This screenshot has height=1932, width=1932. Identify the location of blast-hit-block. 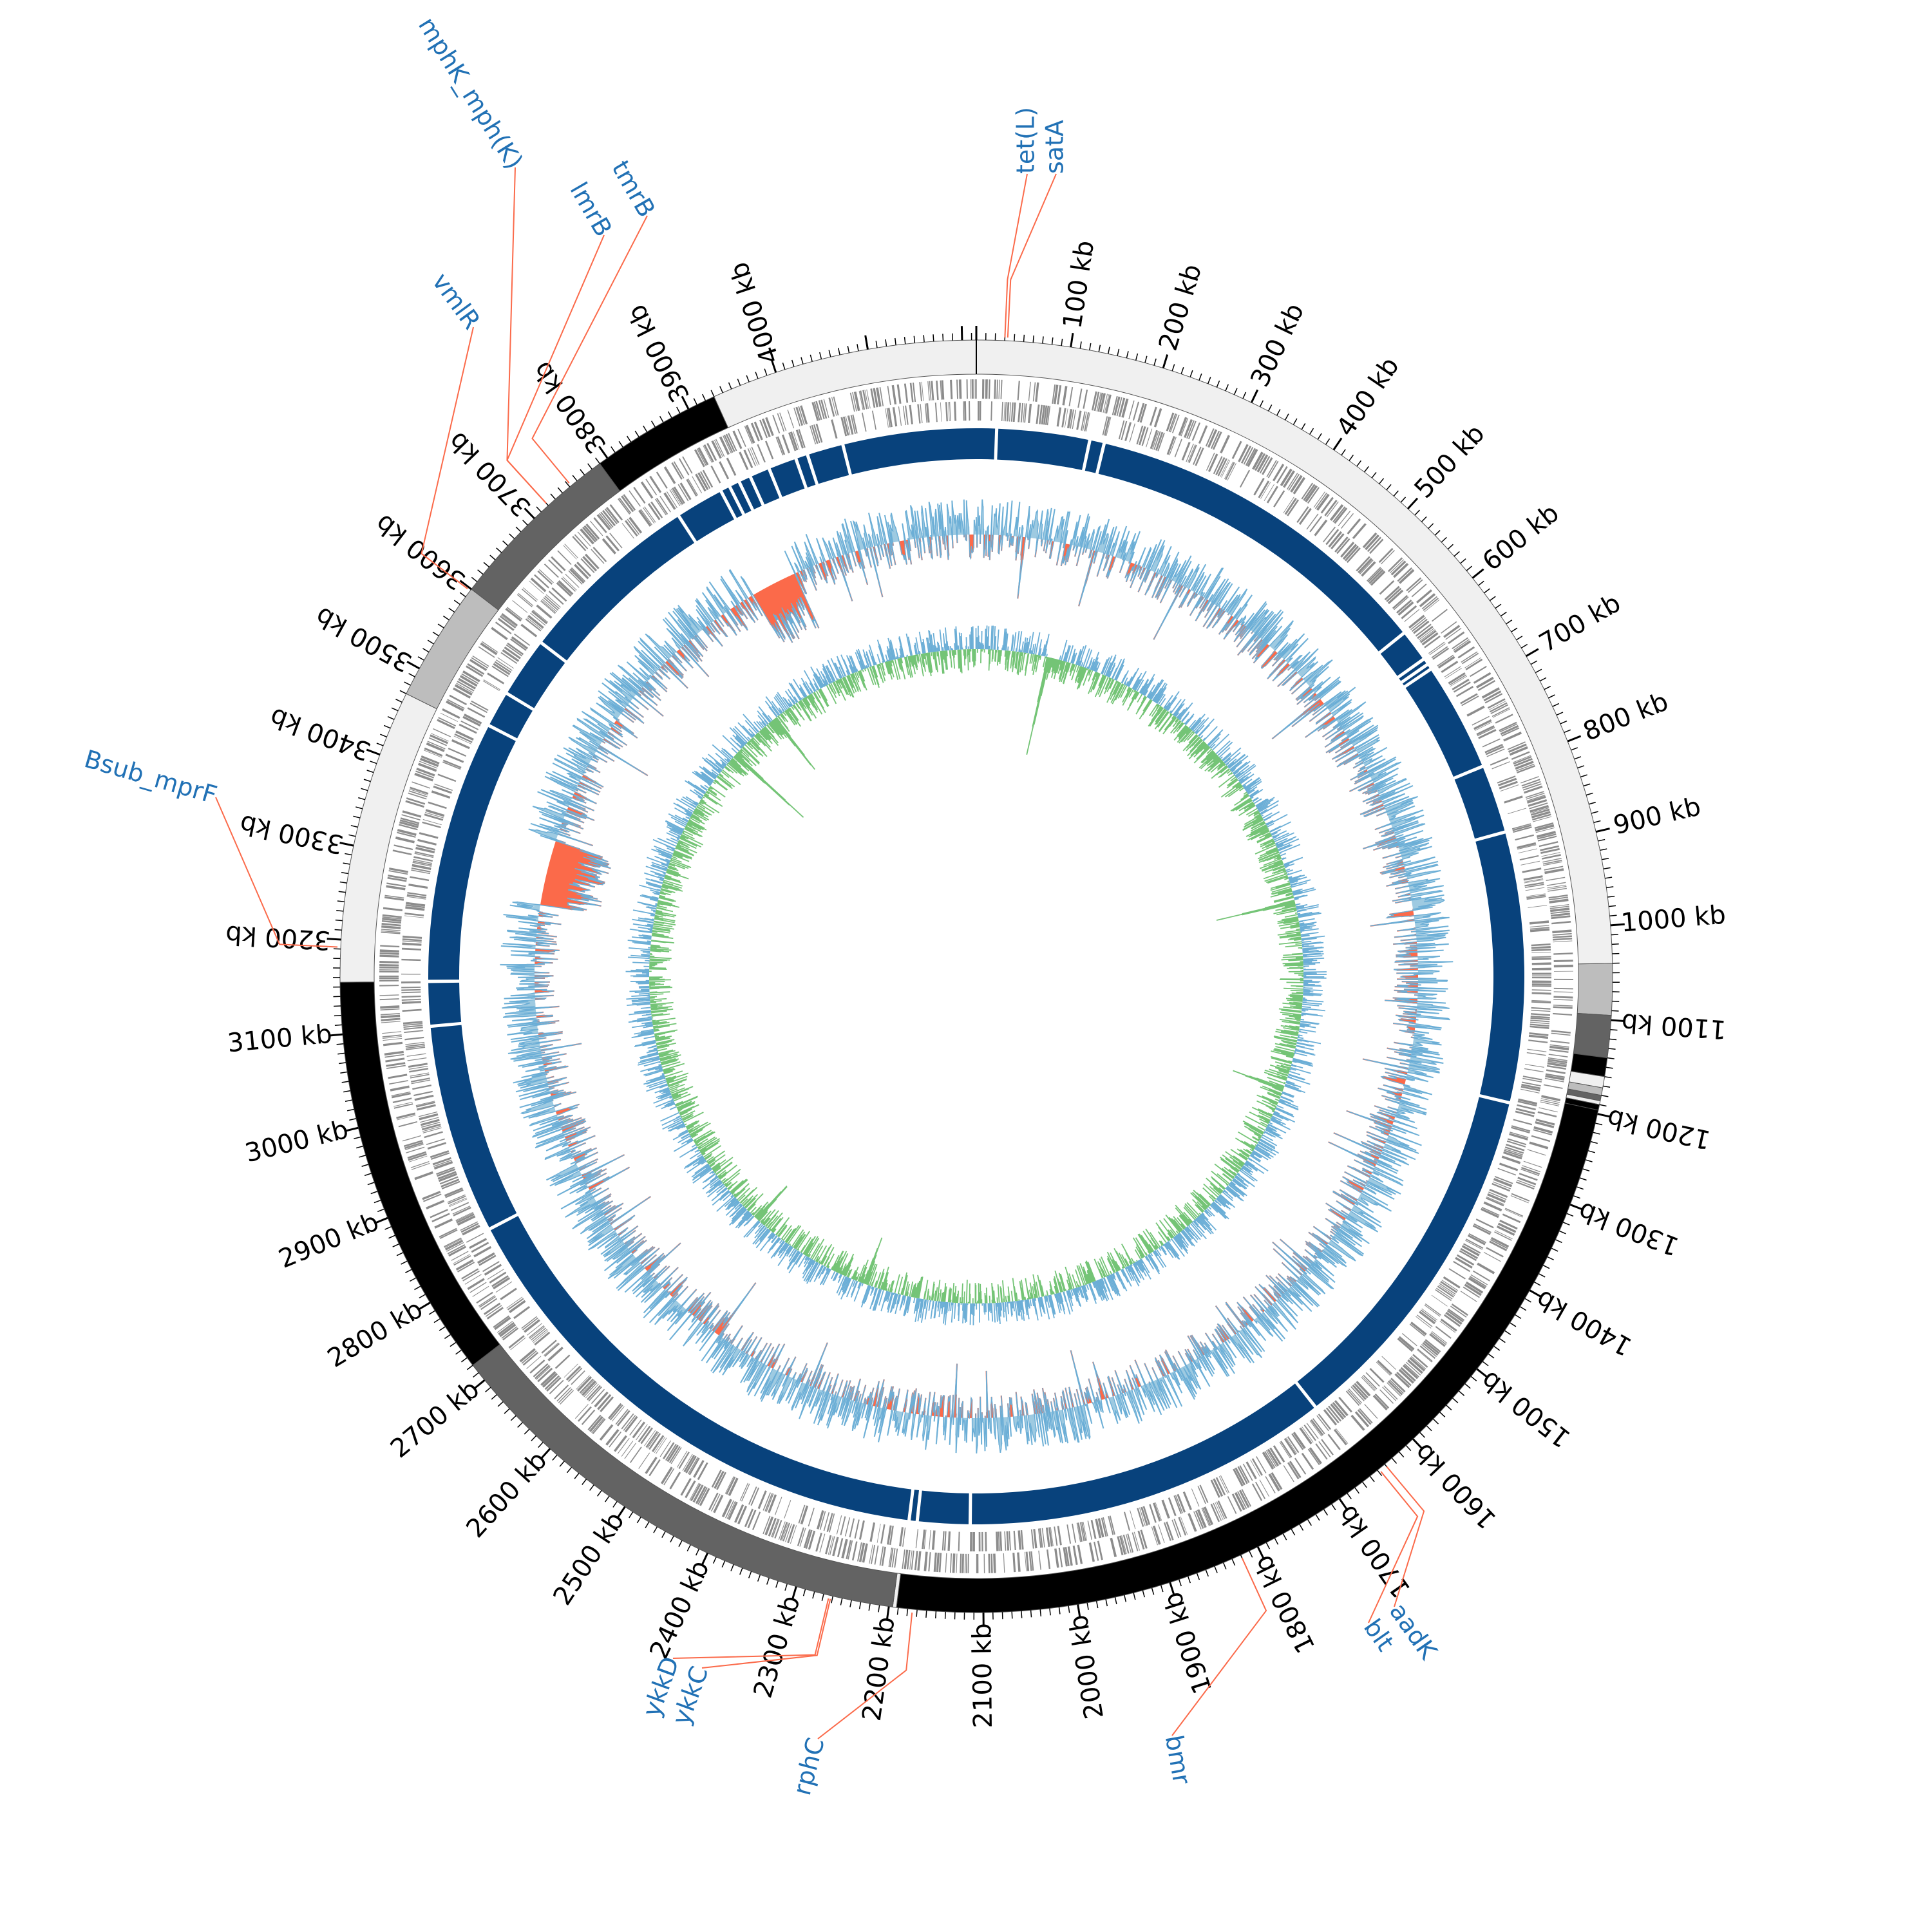
(701, 1368).